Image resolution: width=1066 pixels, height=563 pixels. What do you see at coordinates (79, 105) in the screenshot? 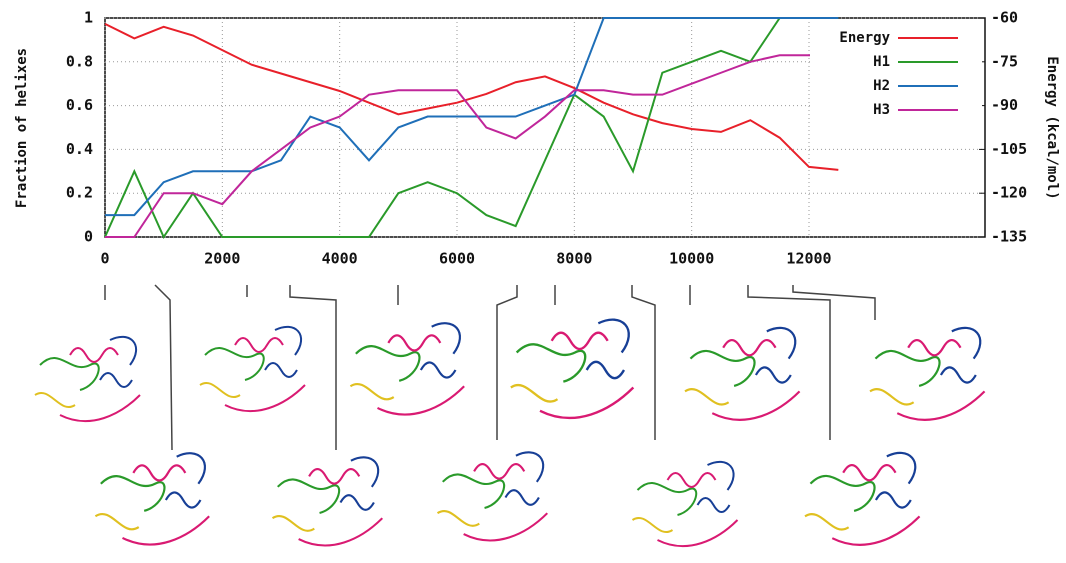
I see `y-tick-label: 0.6` at bounding box center [79, 105].